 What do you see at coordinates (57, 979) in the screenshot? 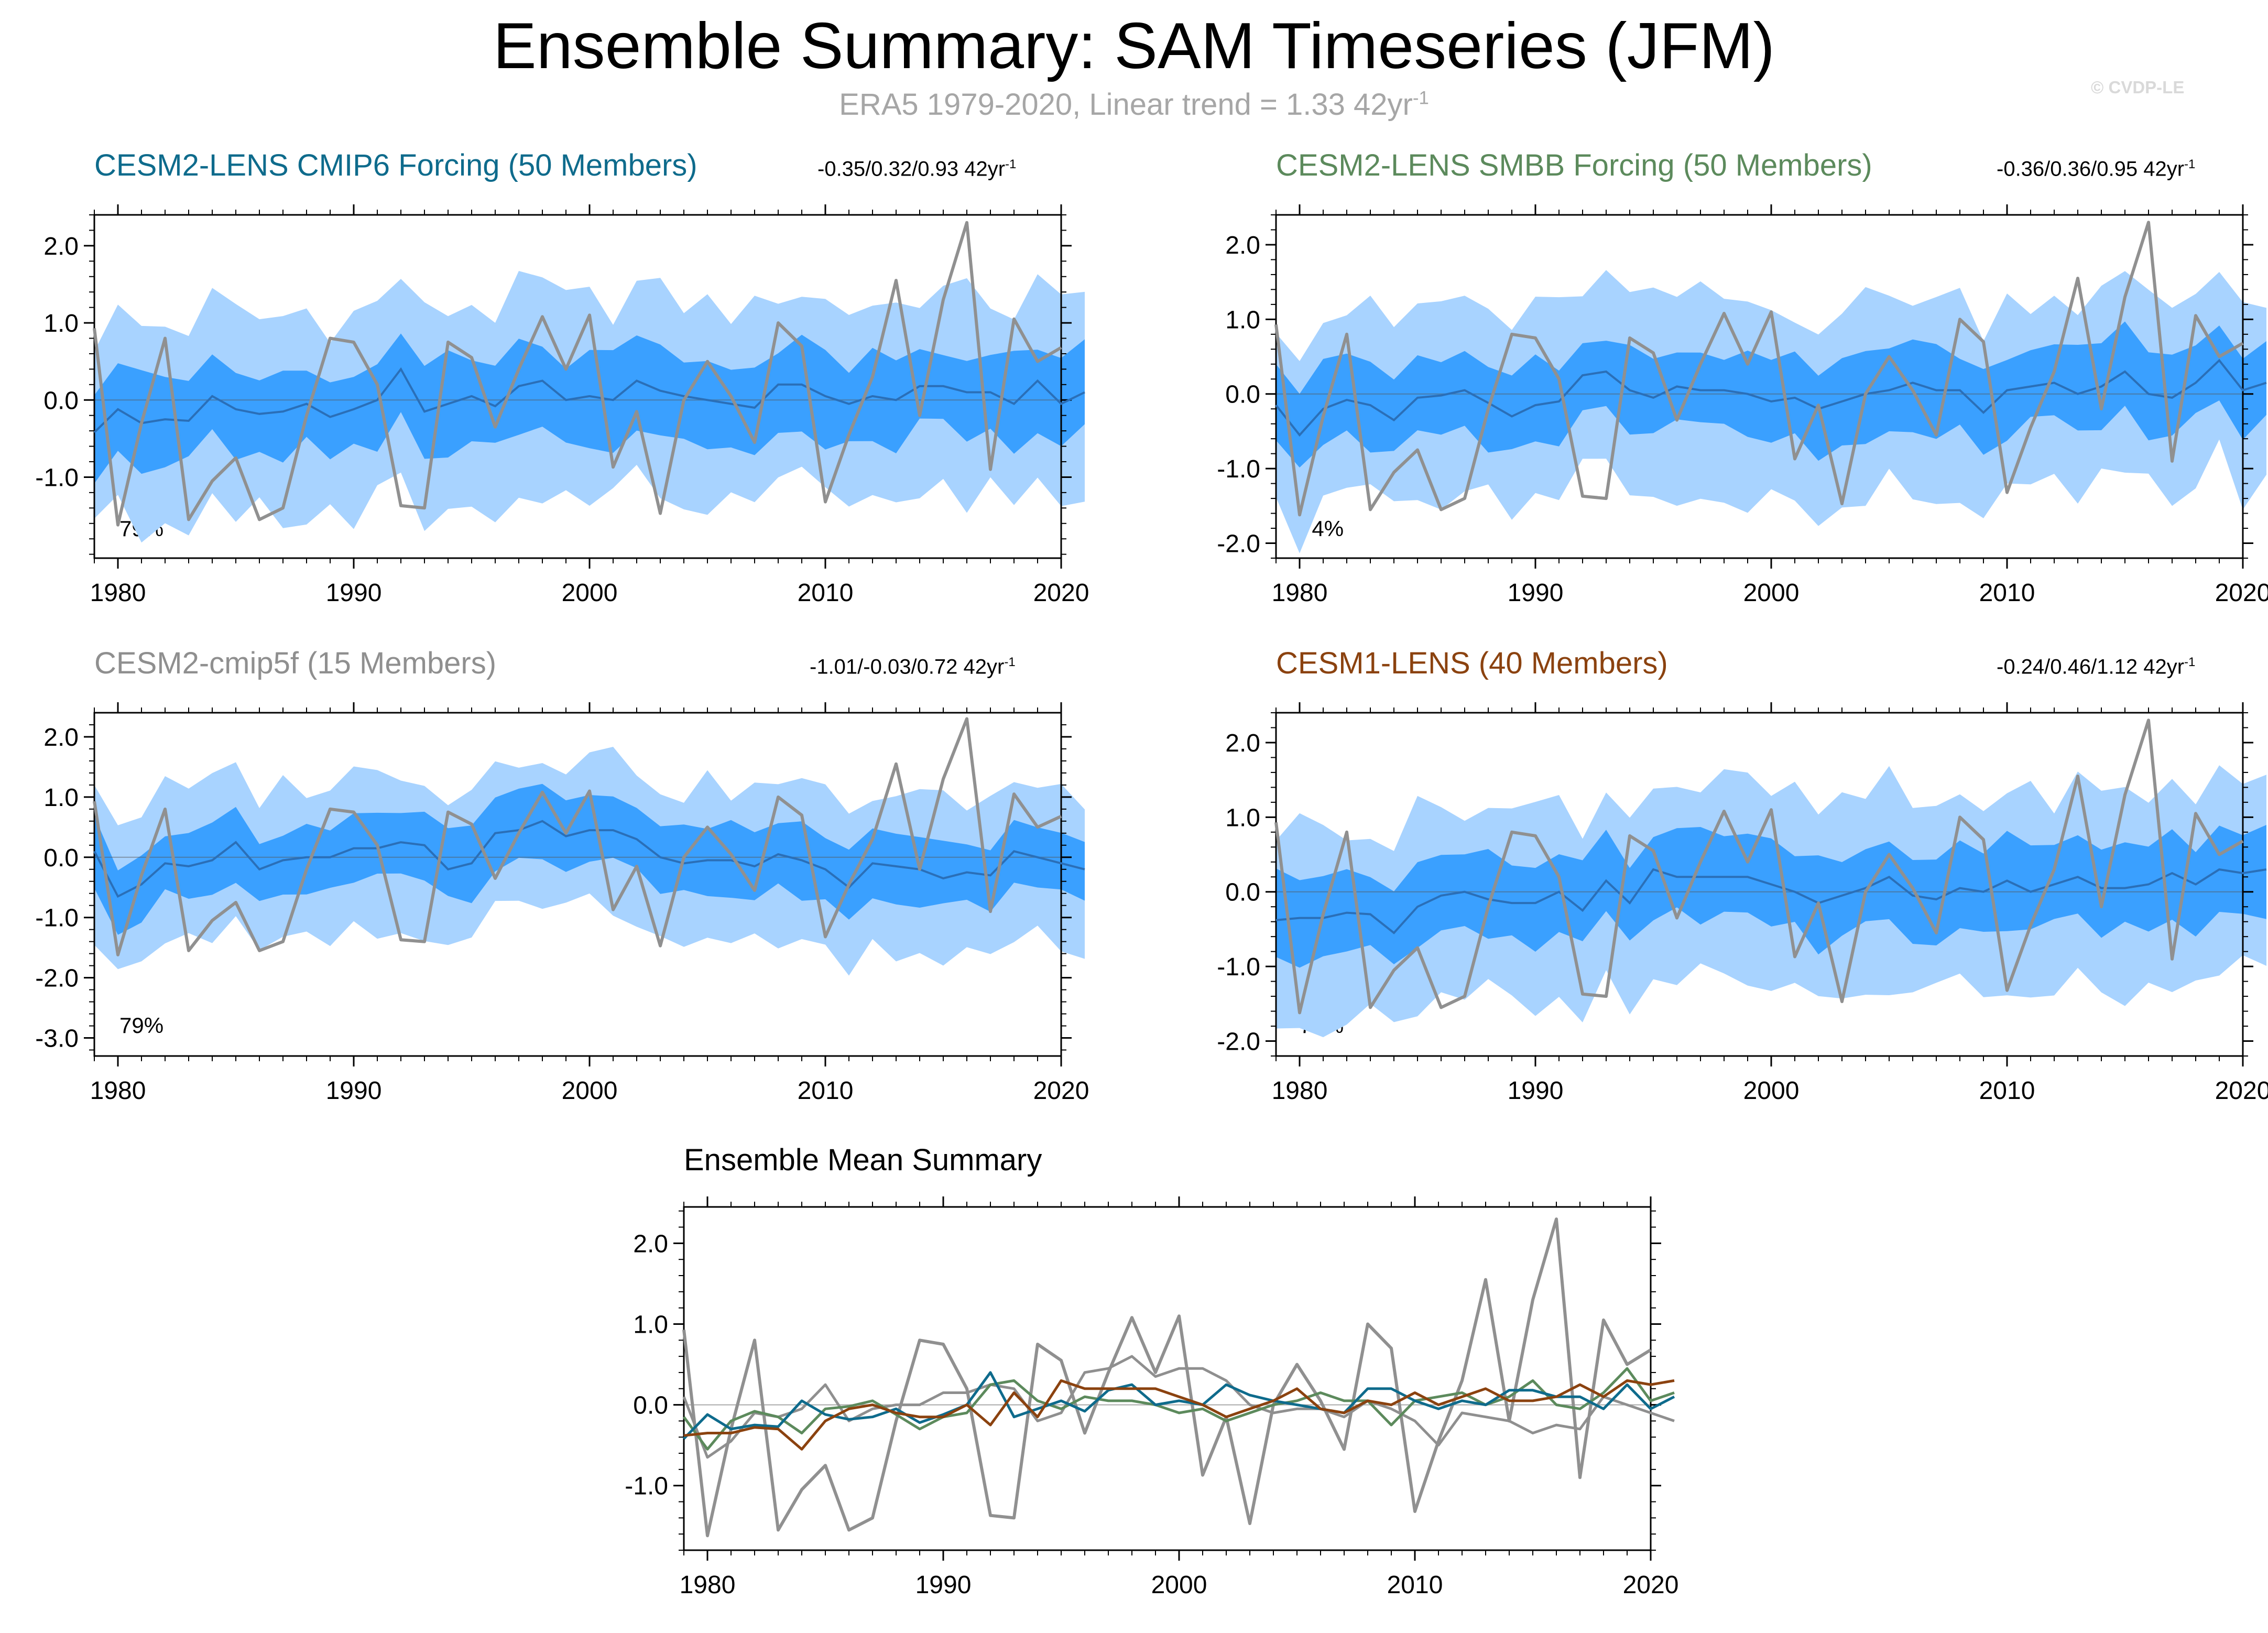
I see `ytick-label-cmip5f: -2.0` at bounding box center [57, 979].